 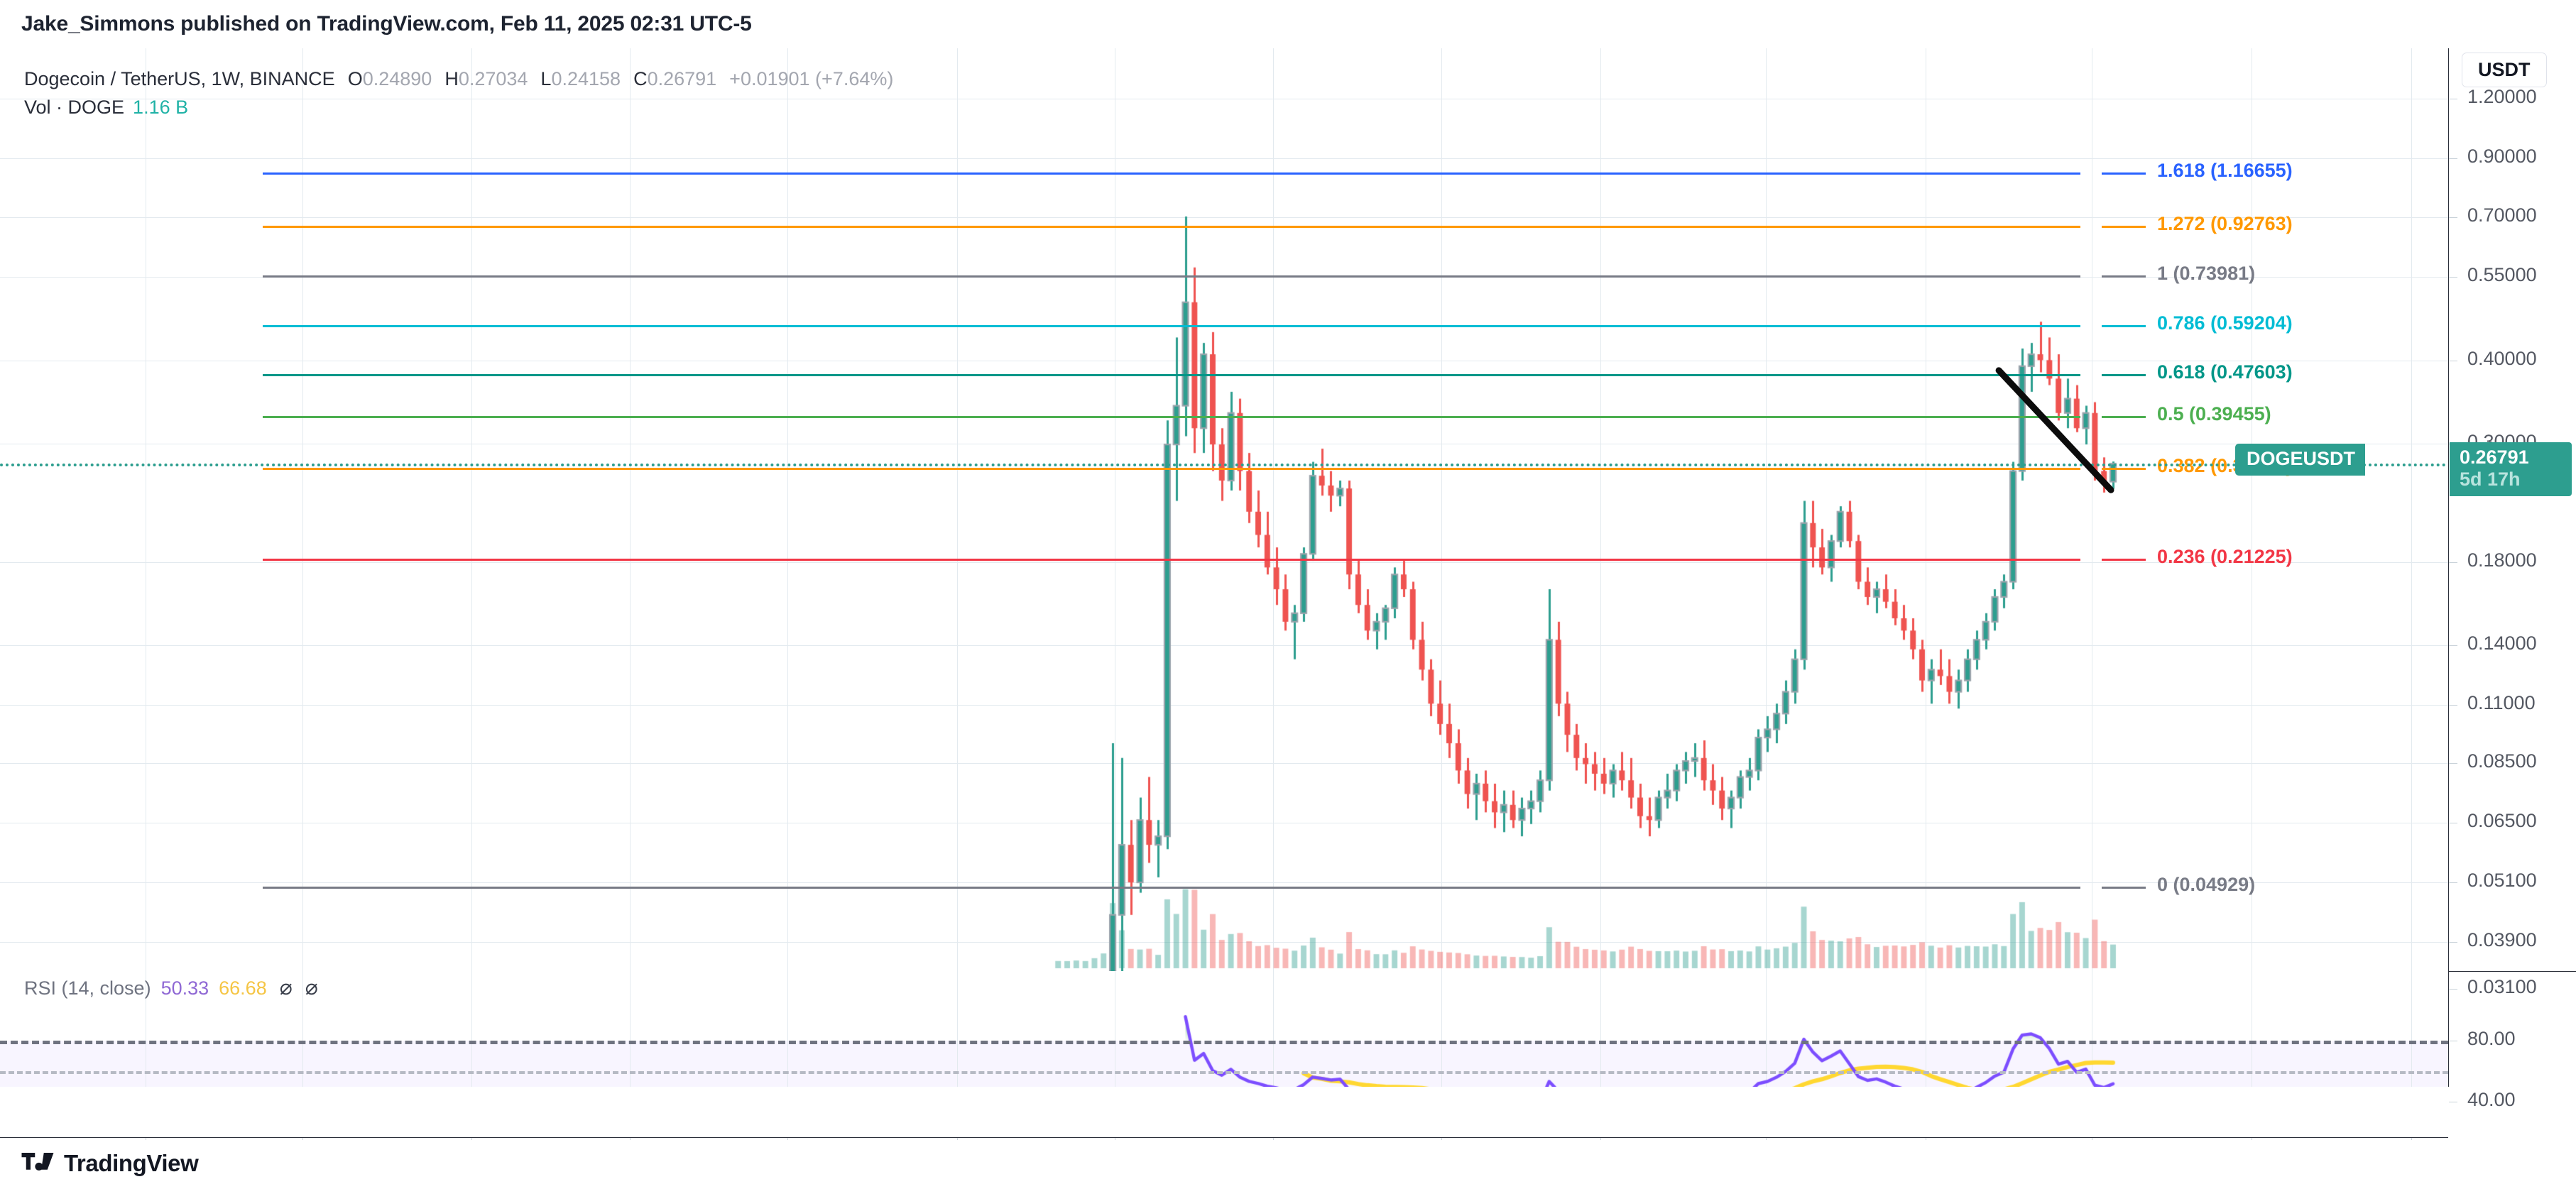 I want to click on price-scale-tick: 0.03100, so click(x=2502, y=987).